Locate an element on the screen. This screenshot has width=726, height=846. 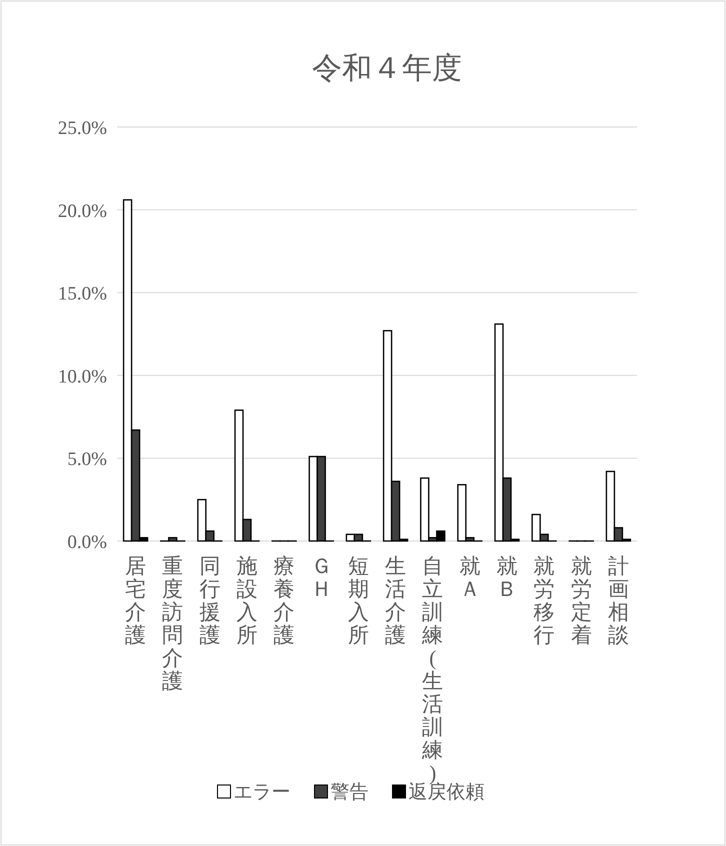
legend-label: 警告 is located at coordinates (349, 792).